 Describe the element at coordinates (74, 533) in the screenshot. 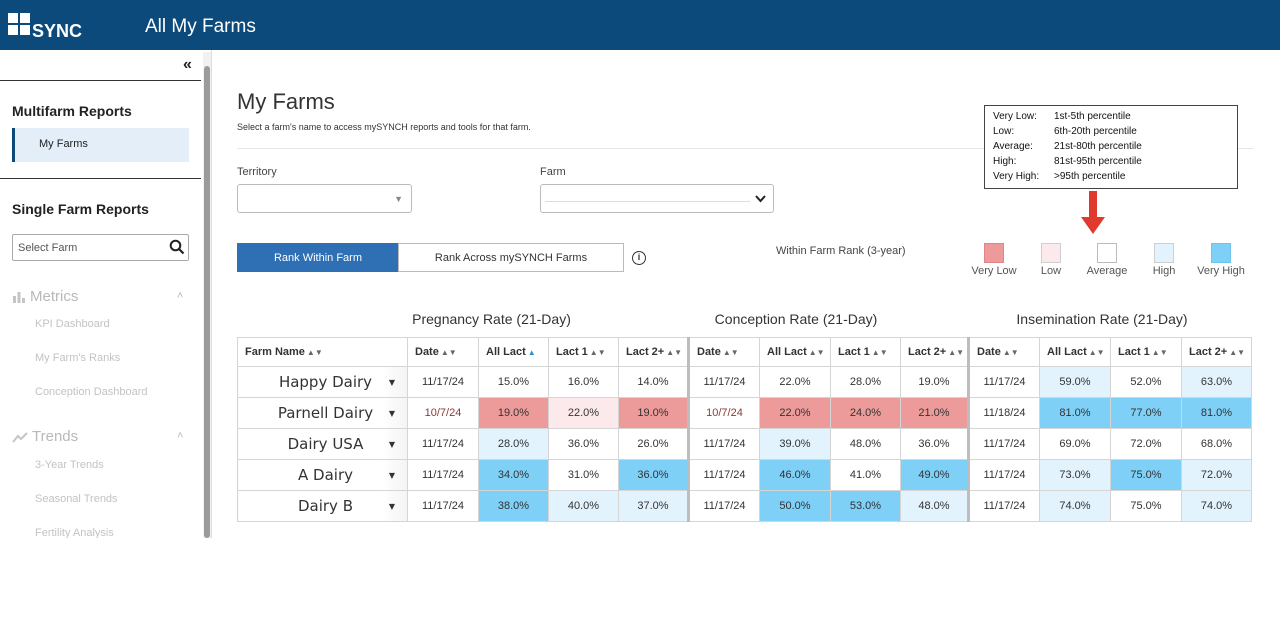

I see `sidebar-item-fertility-analysis: Fertility Analysis` at that location.